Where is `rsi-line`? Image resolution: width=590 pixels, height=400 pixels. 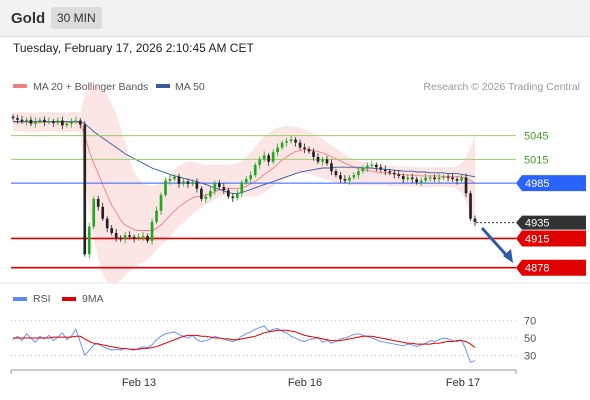
rsi-line is located at coordinates (244, 344).